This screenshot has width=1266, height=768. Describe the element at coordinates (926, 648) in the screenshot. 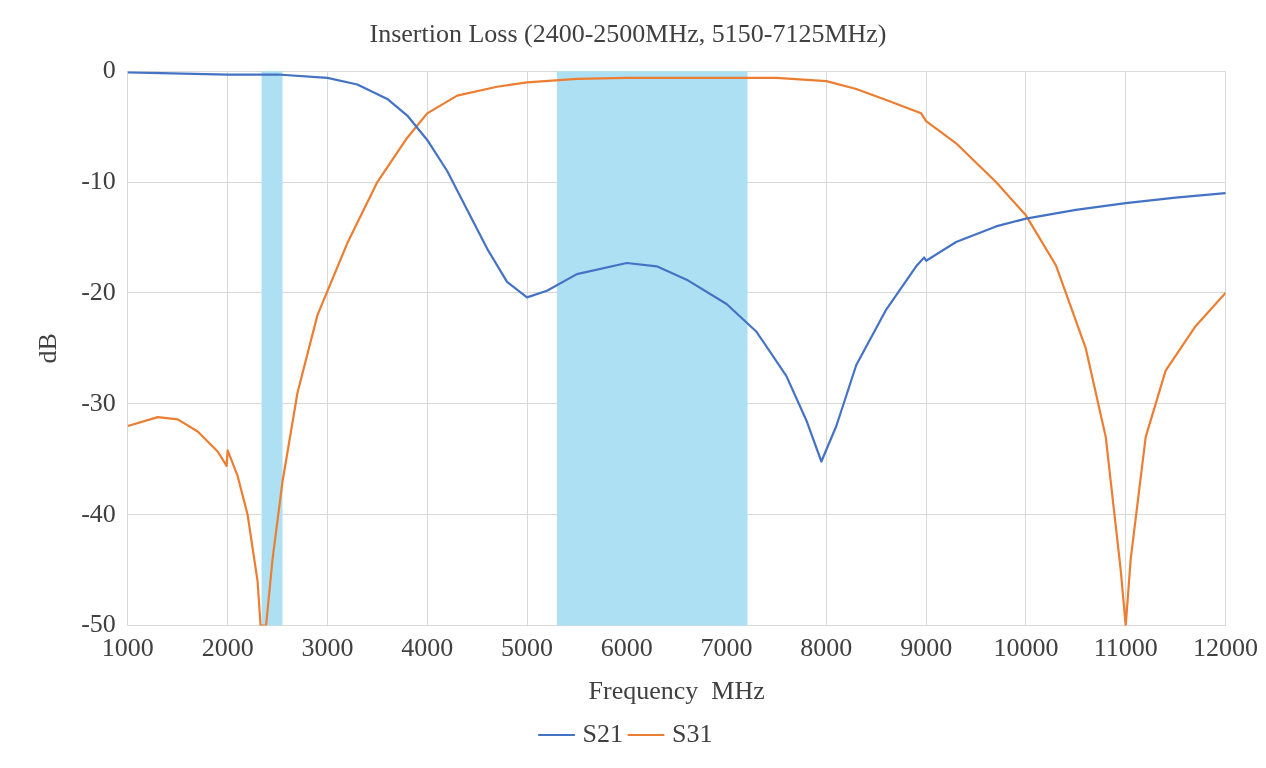

I see `x-tick-label: 9000` at that location.